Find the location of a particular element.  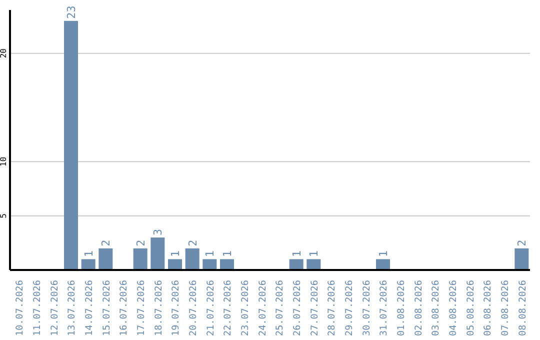

x-tick-label: 26.07.2026 is located at coordinates (297, 308).